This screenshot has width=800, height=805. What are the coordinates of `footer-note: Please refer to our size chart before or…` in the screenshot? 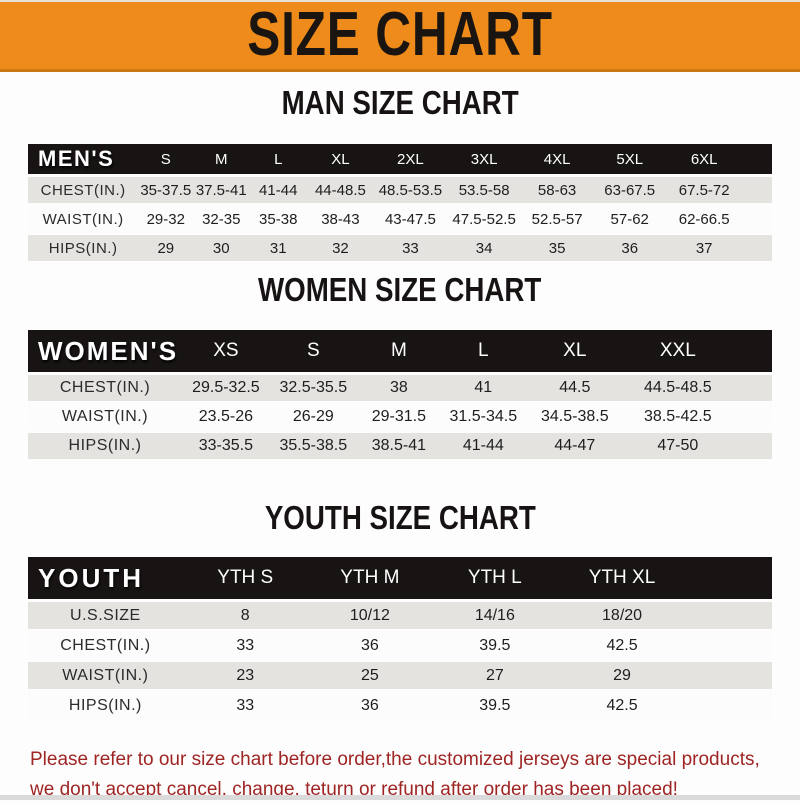 It's located at (400, 775).